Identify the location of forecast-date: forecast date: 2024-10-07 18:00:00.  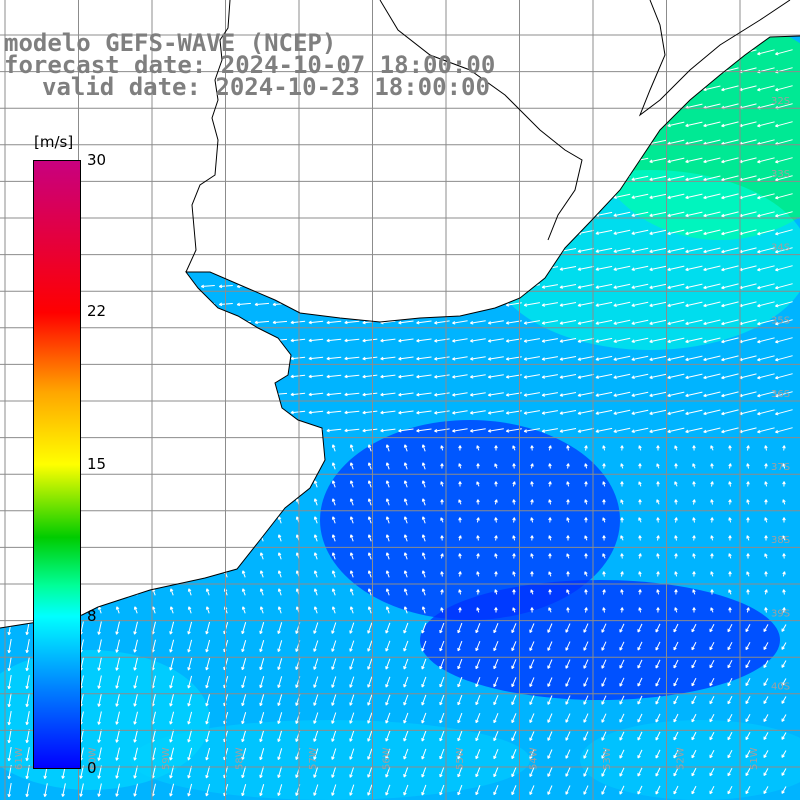
(250, 65).